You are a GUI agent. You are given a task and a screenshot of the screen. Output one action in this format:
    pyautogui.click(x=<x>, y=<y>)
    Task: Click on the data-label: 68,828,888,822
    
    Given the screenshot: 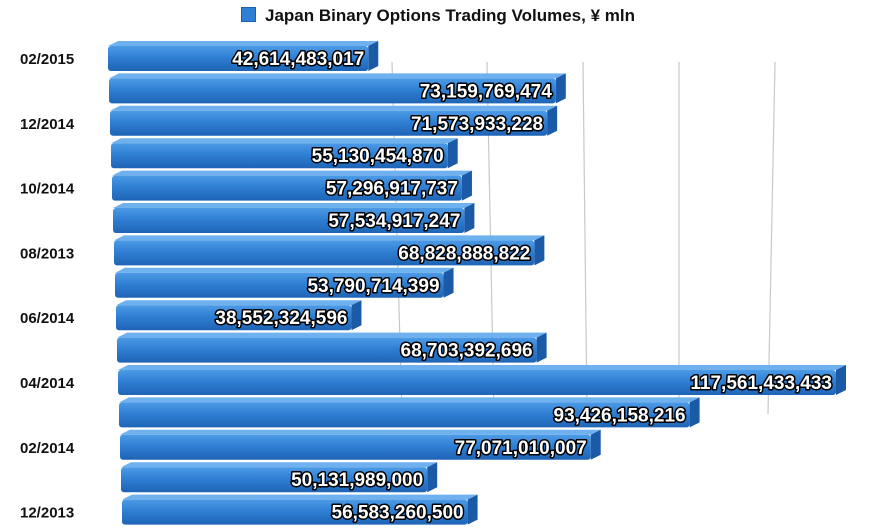 What is the action you would take?
    pyautogui.click(x=464, y=253)
    